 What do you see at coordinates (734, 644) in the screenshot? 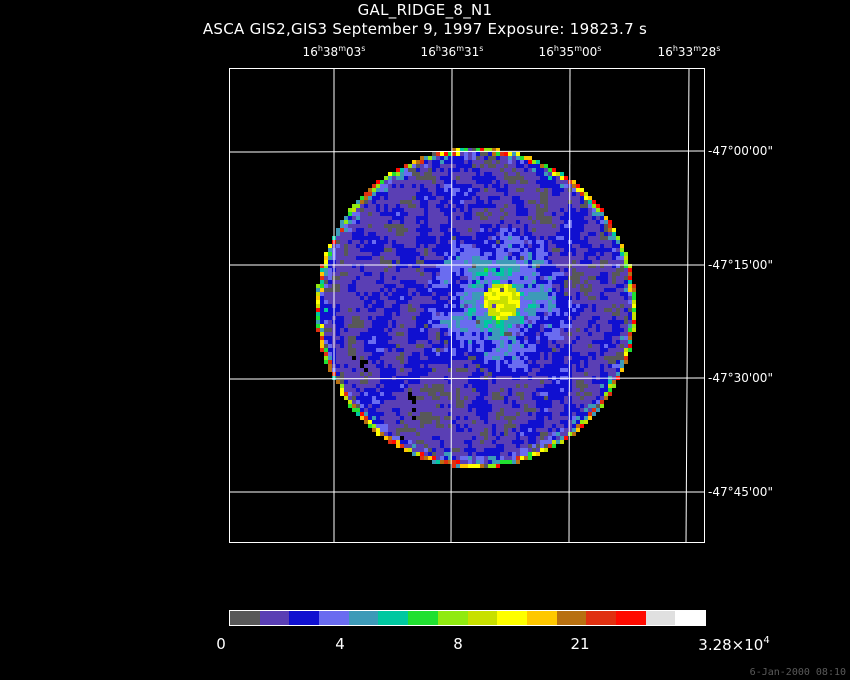
I see `colorbar-tick-label: 3.28×10⁴` at bounding box center [734, 644].